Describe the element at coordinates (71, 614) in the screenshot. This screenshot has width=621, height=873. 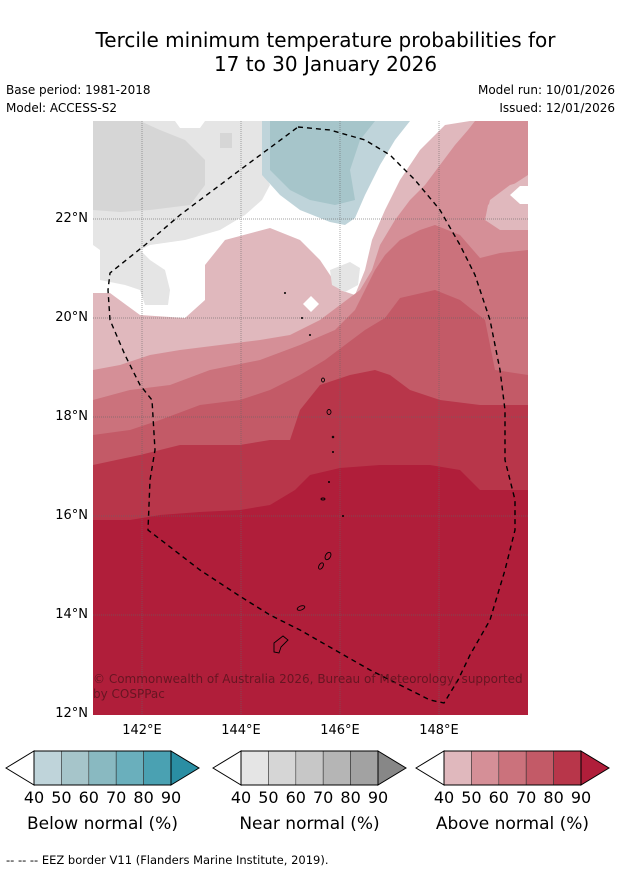
I see `lat-label-14: 14°N` at that location.